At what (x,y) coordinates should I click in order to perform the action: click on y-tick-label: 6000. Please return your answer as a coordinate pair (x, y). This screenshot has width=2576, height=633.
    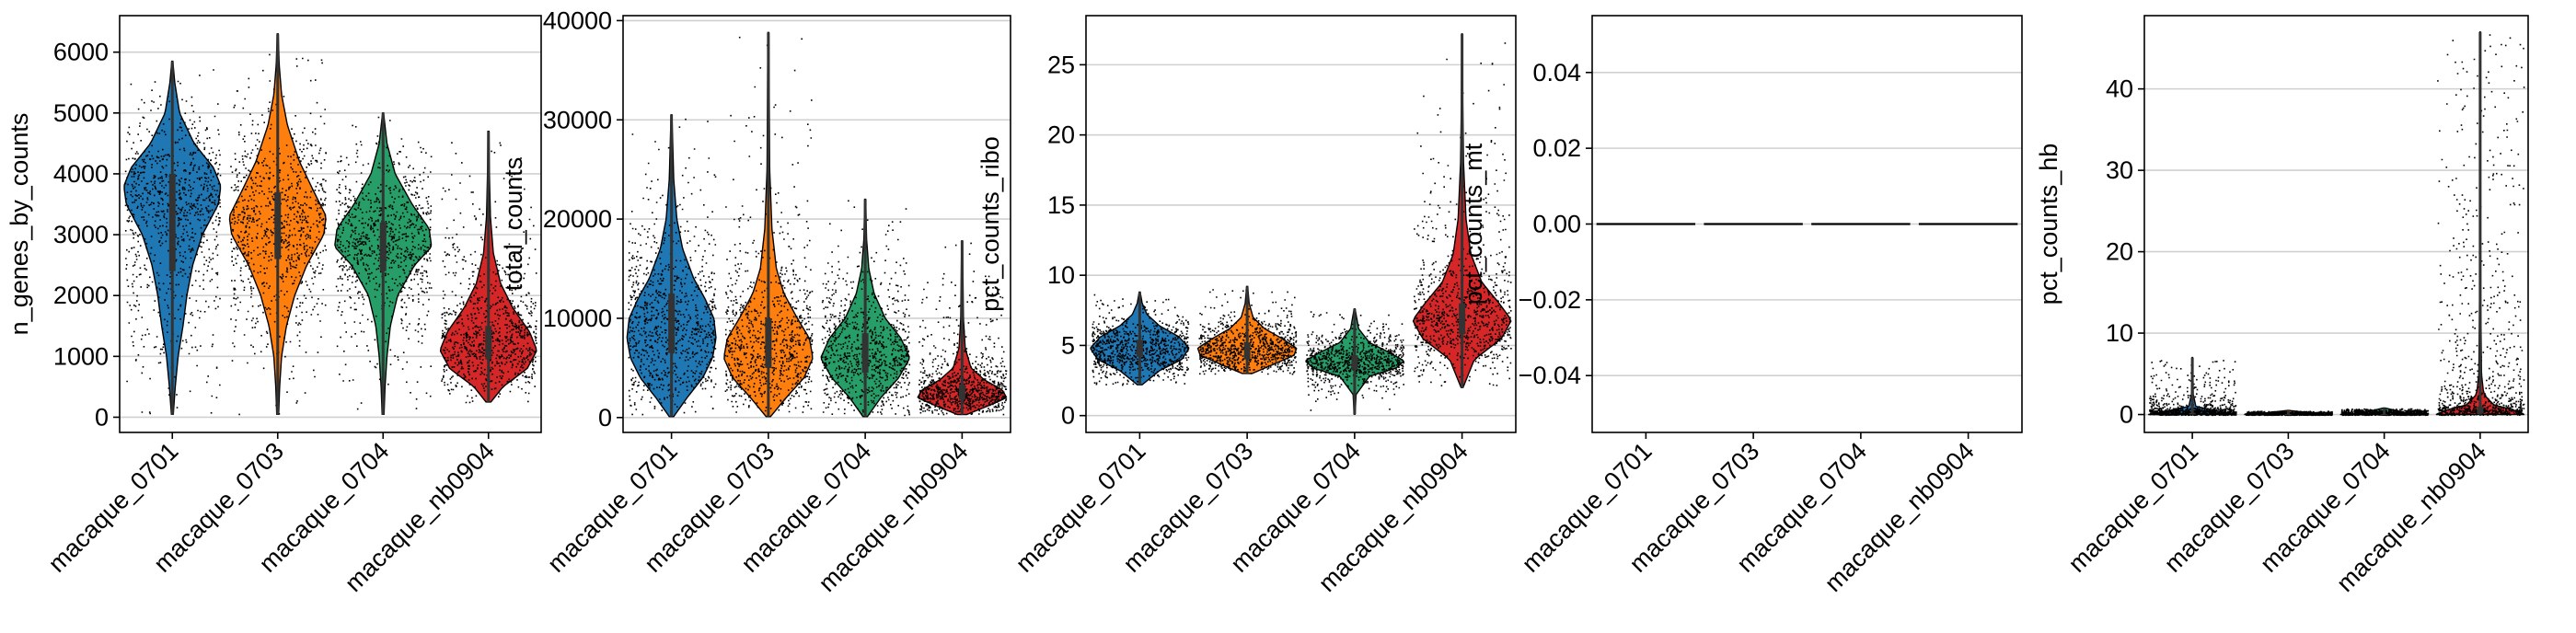
    Looking at the image, I should click on (81, 52).